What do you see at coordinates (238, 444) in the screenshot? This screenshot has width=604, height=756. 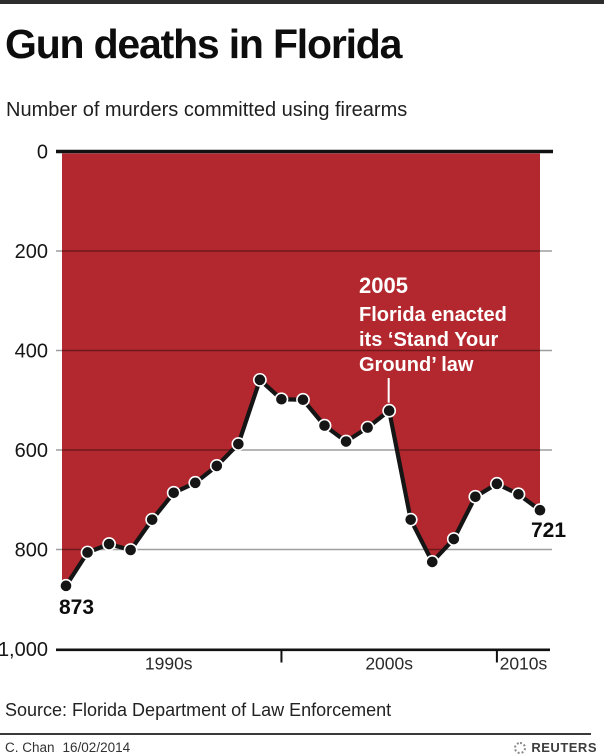 I see `data-point-1998` at bounding box center [238, 444].